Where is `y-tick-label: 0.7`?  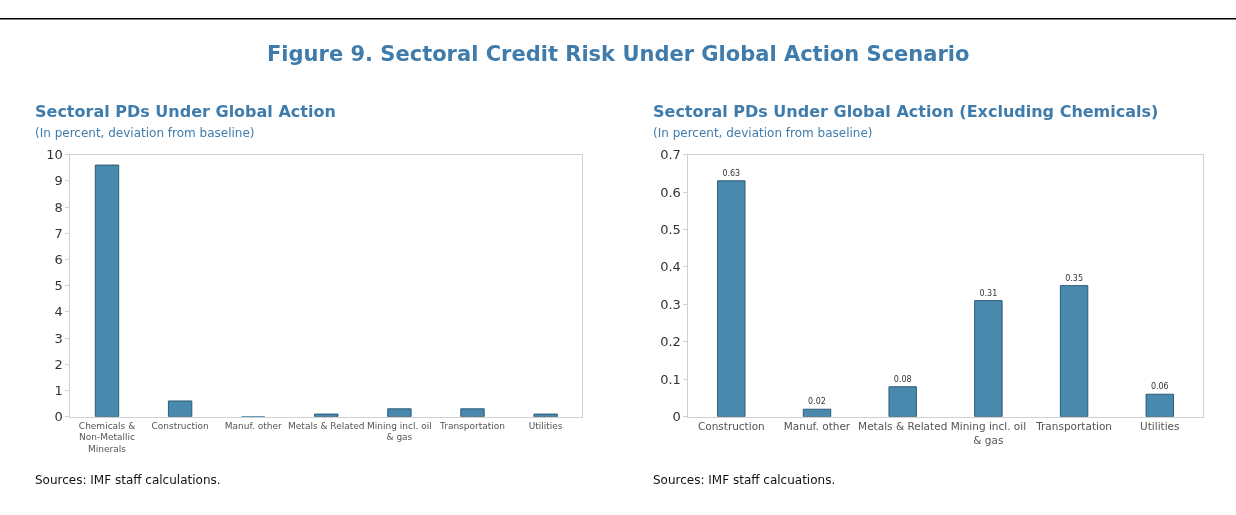
y-tick-label: 0.7 is located at coordinates (670, 155).